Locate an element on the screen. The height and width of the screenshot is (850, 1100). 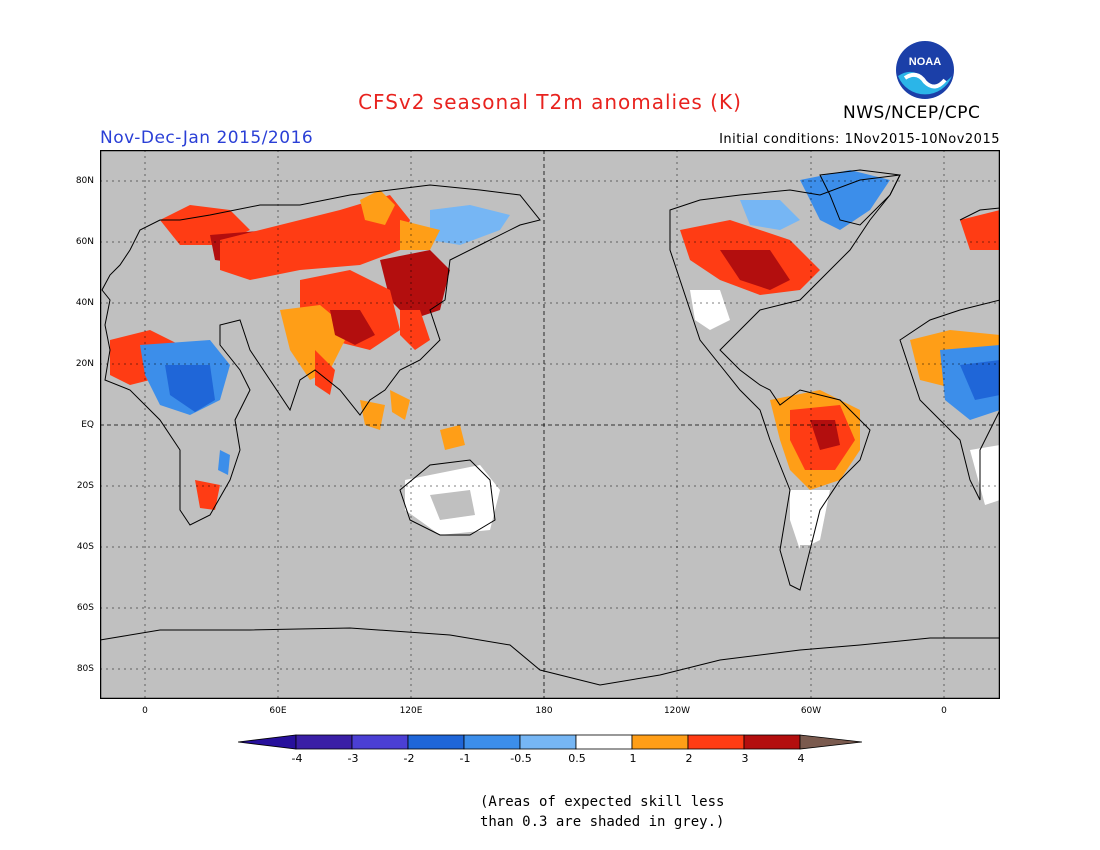
lat-label-eq: EQ is located at coordinates (87, 425).